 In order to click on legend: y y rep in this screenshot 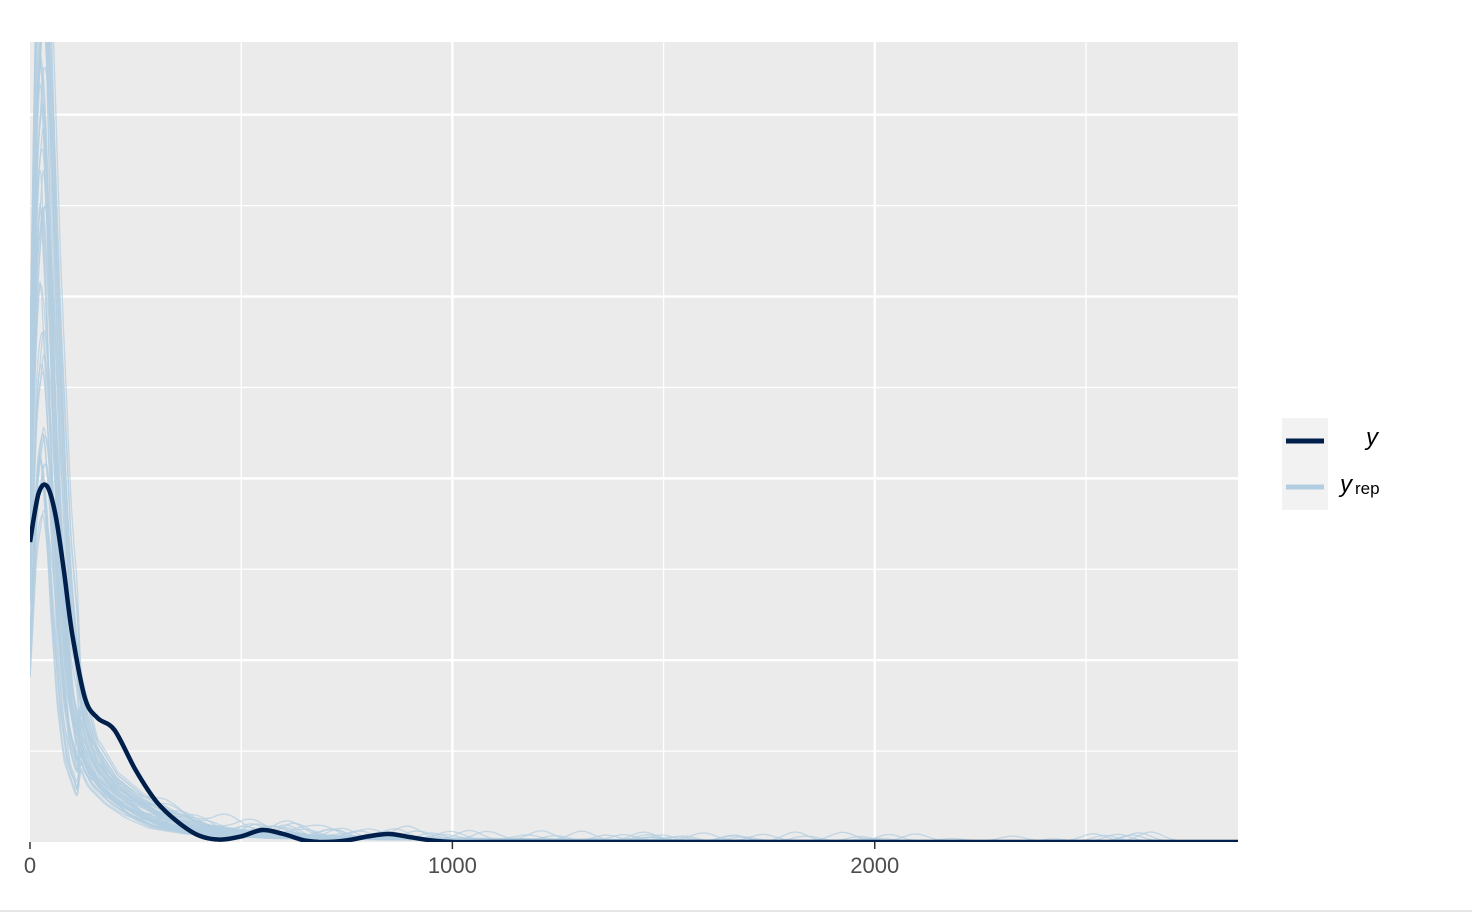, I will do `click(1331, 464)`.